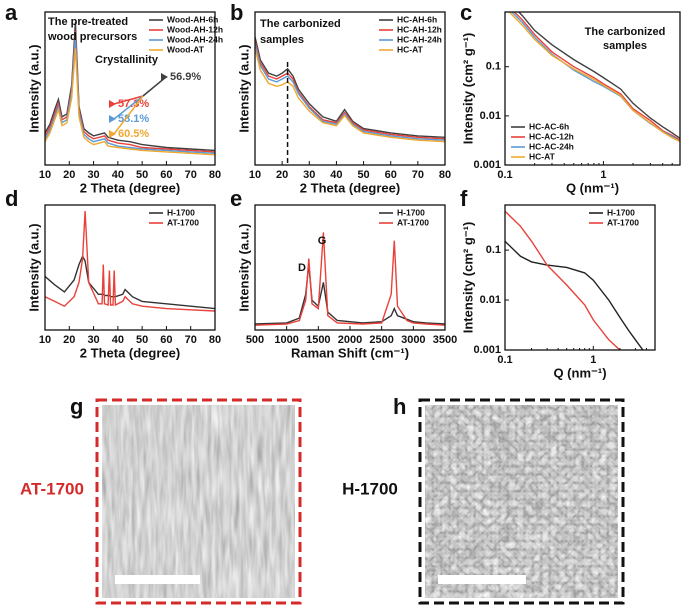 Image resolution: width=685 pixels, height=605 pixels. Describe the element at coordinates (350, 352) in the screenshot. I see `x-axis-title: Raman Shift (cm⁻¹)` at that location.